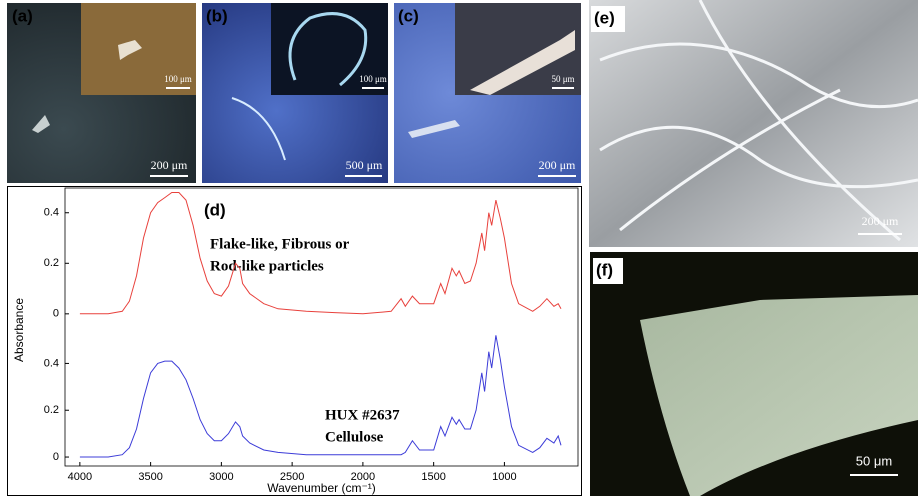 The image size is (918, 496). I want to click on x-tick-label: 2500, so click(292, 477).